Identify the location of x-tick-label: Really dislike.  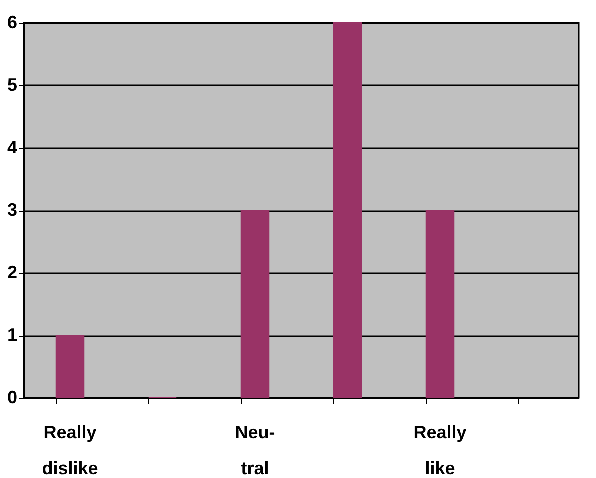
(70, 450).